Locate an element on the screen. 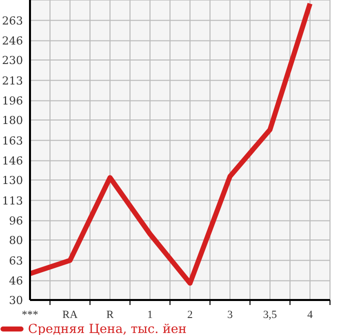 This screenshot has width=345, height=335. y-tick-label: 196 is located at coordinates (12, 101).